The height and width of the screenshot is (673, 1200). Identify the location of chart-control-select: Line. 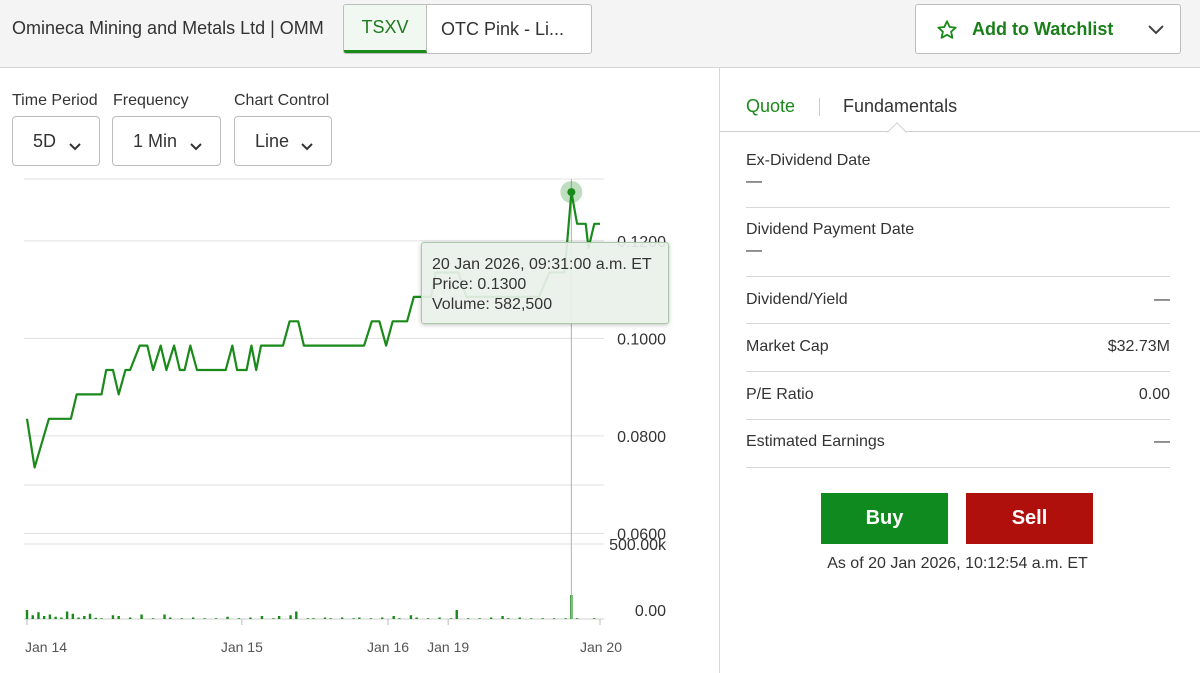
(283, 141).